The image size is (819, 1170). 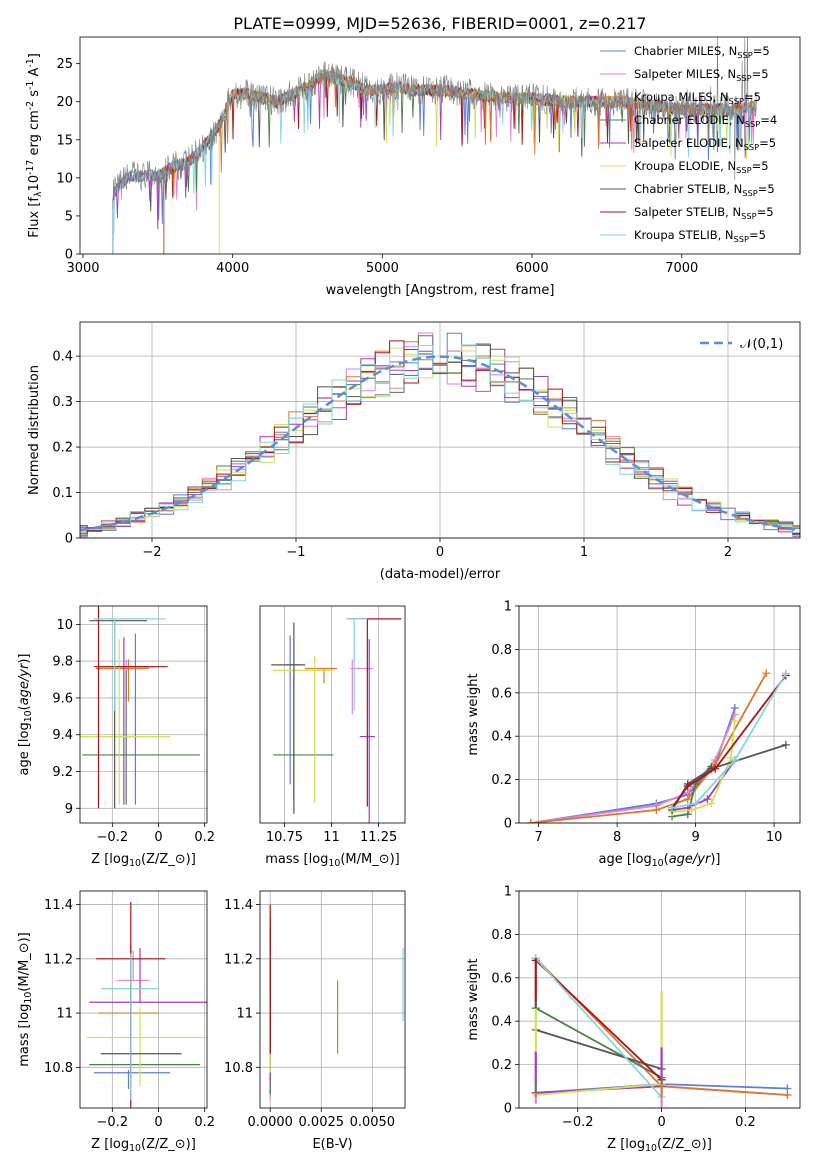 I want to click on mass_vs_Z-xtick-label: 0, so click(x=158, y=1122).